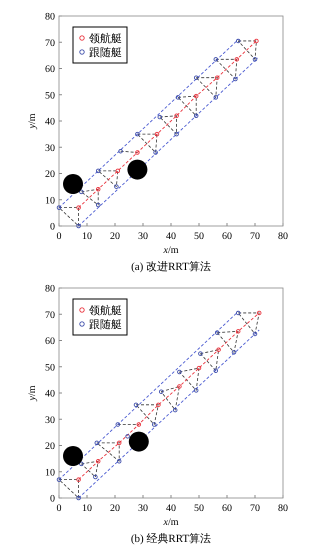  Describe the element at coordinates (171, 266) in the screenshot. I see `text: (a) 改进RRT算法` at that location.